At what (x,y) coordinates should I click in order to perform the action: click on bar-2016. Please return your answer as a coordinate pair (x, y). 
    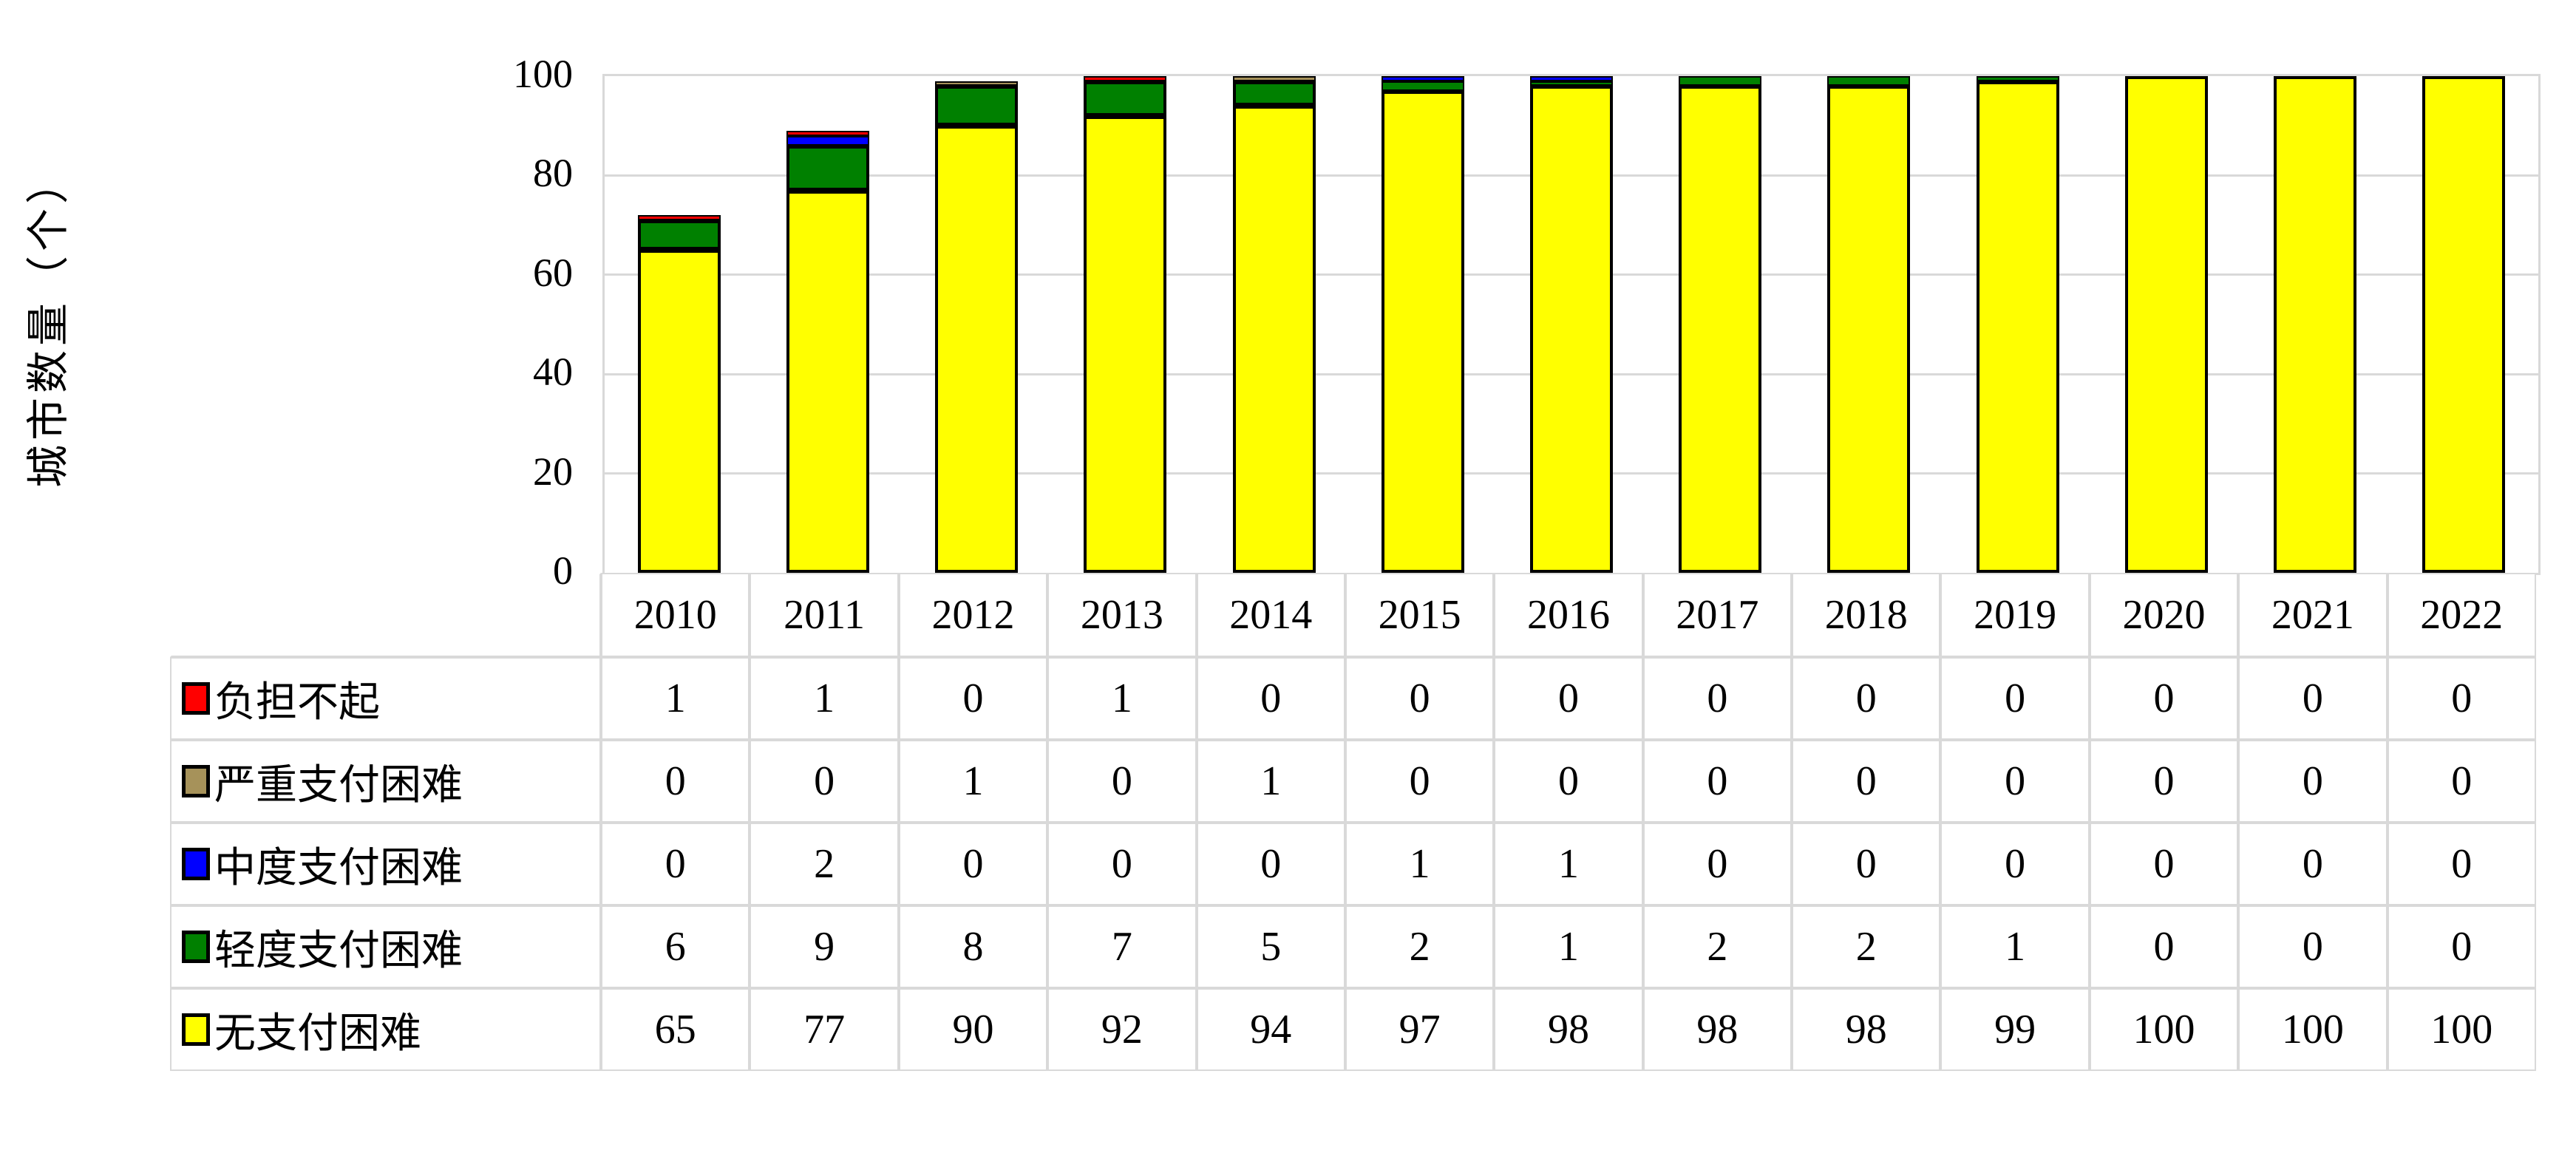
    Looking at the image, I should click on (1571, 325).